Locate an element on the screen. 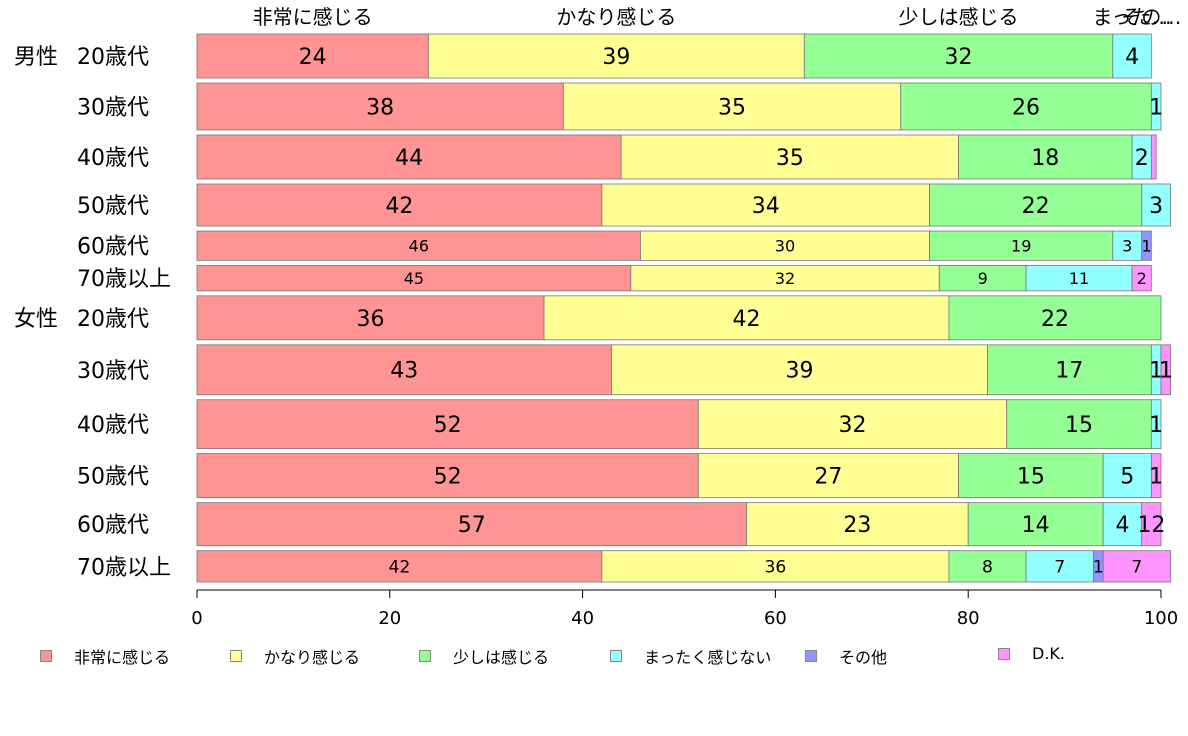 This screenshot has height=736, width=1188. legend-label: その他 is located at coordinates (863, 657).